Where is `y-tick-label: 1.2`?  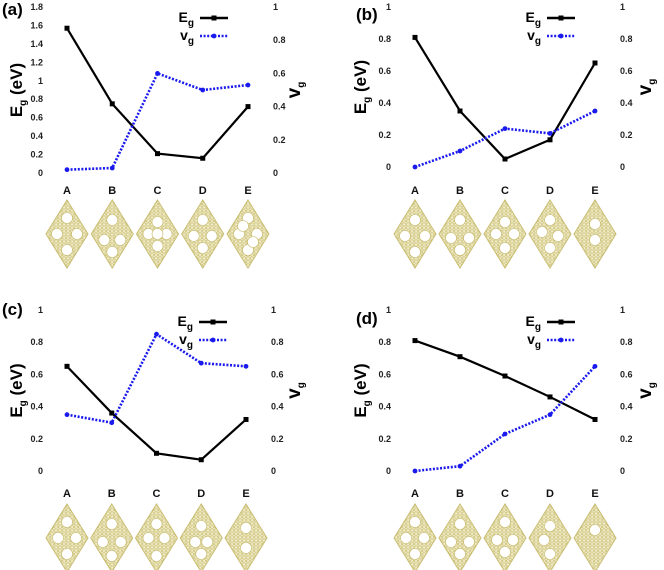
y-tick-label: 1.2 is located at coordinates (36, 62).